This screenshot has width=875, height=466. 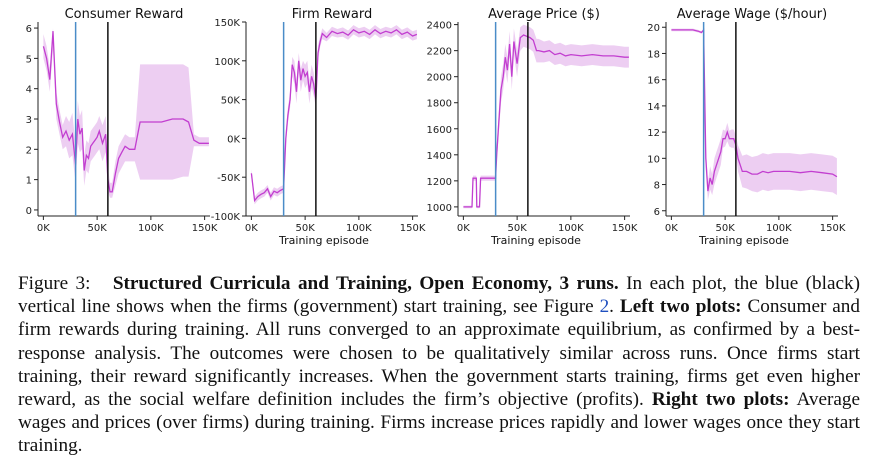 I want to click on y-tick-label: 16, so click(x=653, y=81).